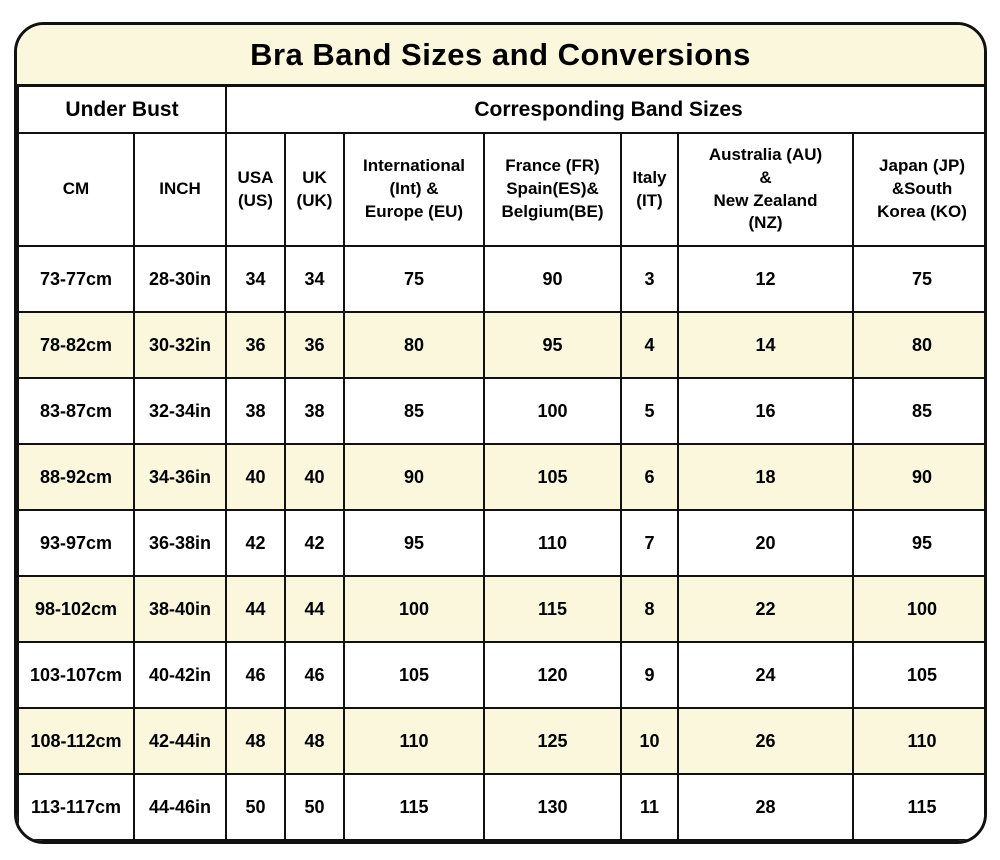 This screenshot has width=1000, height=860. What do you see at coordinates (917, 189) in the screenshot?
I see `column-header-japan-south-korea: Japan (JP) &South Korea (KO)` at bounding box center [917, 189].